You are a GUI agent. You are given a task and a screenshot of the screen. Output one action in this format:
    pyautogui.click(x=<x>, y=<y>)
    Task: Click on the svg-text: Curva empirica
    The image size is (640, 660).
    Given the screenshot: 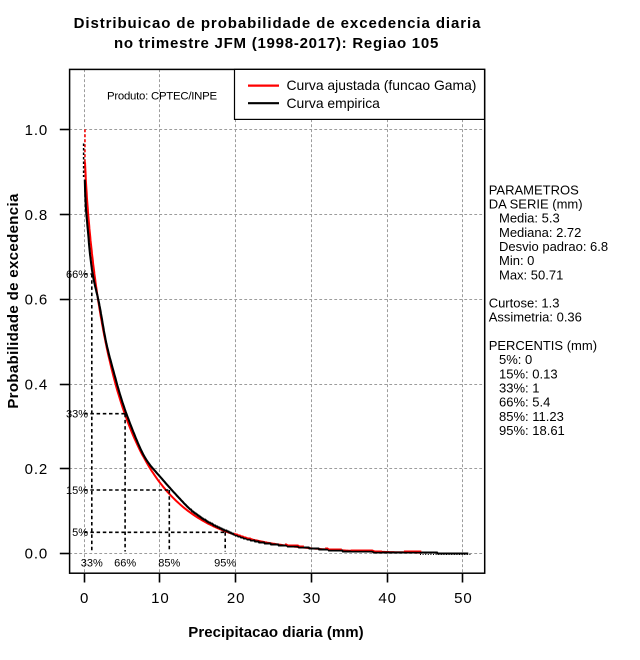 What is the action you would take?
    pyautogui.click(x=334, y=103)
    